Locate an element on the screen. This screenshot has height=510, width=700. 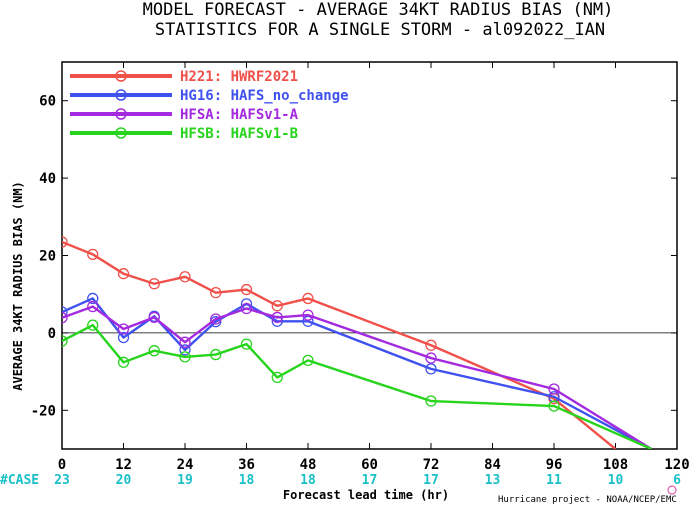
y-axis-label: AVERAGE 34KT RADIUS BIAS (NM) is located at coordinates (18, 286).